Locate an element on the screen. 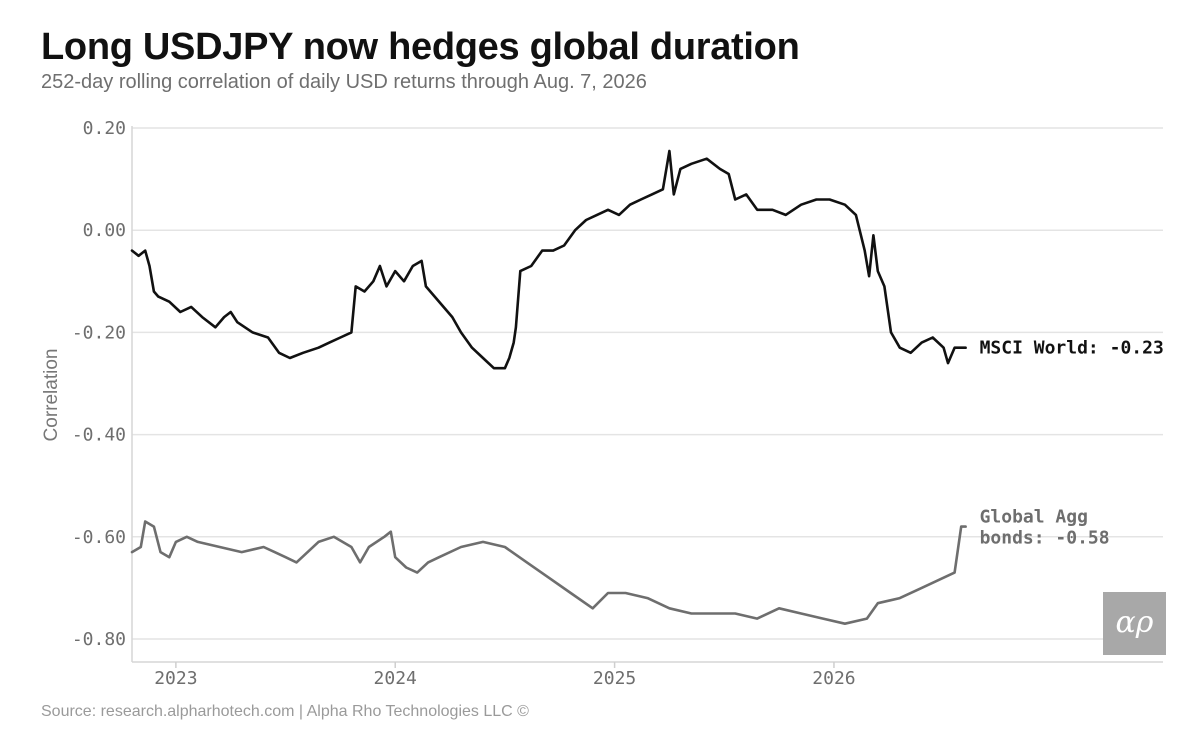 Image resolution: width=1200 pixels, height=750 pixels. y-tick-label: -0.20 is located at coordinates (99, 332).